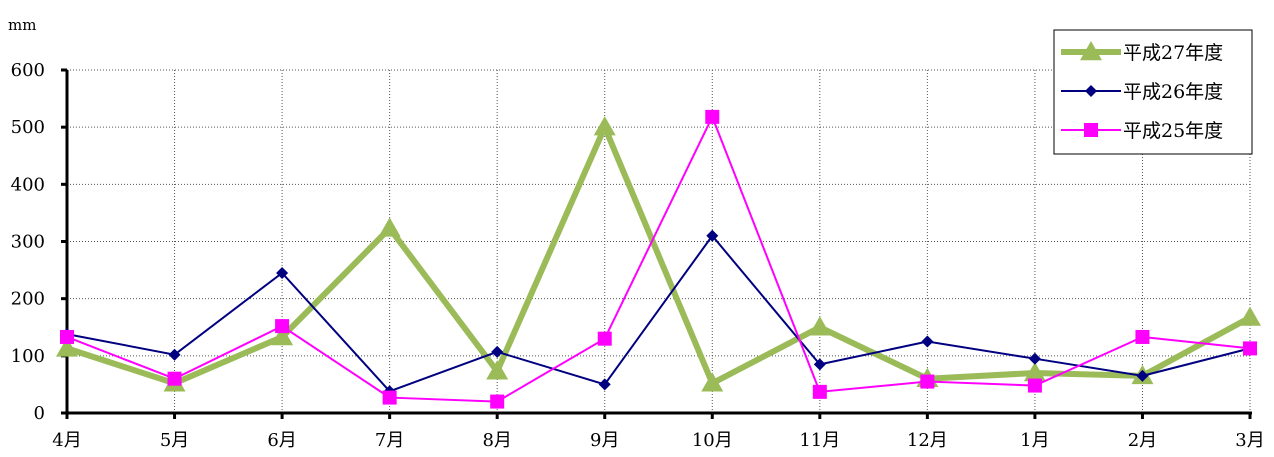 The width and height of the screenshot is (1274, 457). What do you see at coordinates (1142, 440) in the screenshot?
I see `x-tick-label: 2月` at bounding box center [1142, 440].